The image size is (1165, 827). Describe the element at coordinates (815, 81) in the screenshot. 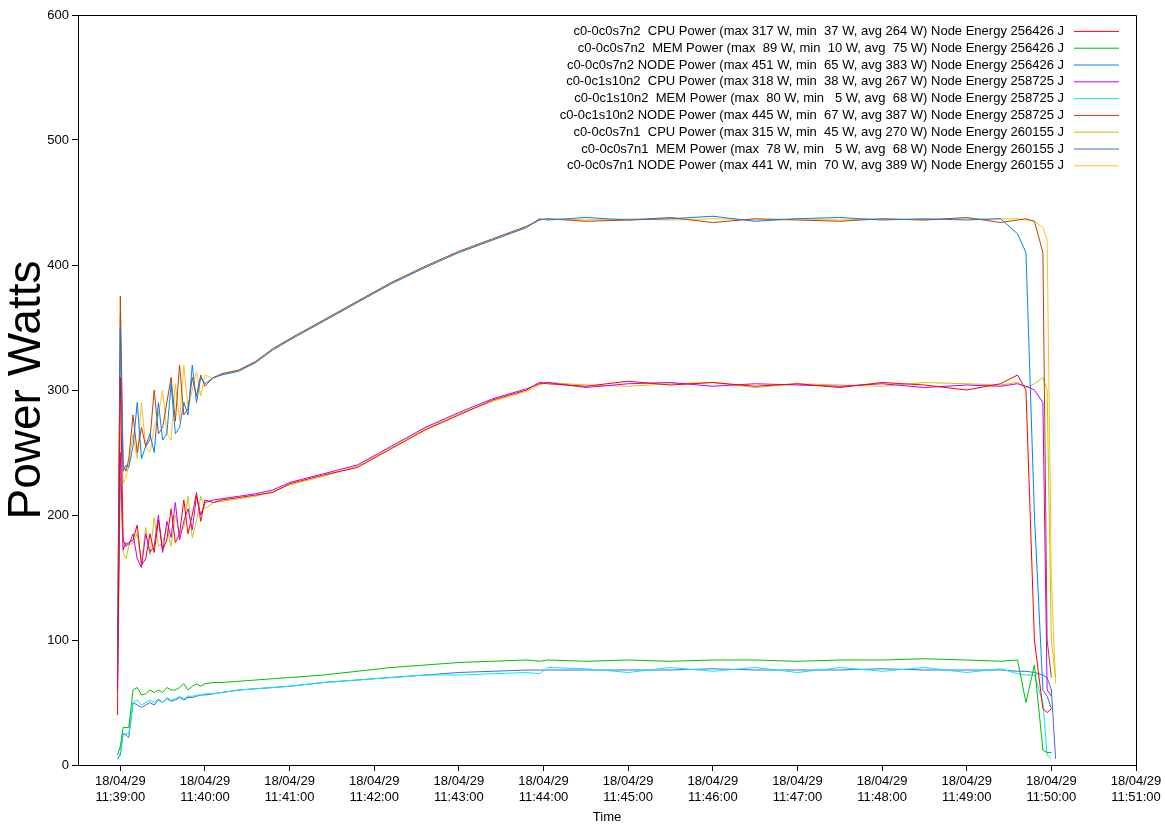

I see `legend-label: c0-0c1s10n2 CPU Power (max 318 W, min 38 W, avg 267 W) Node Energy 258725 J` at that location.